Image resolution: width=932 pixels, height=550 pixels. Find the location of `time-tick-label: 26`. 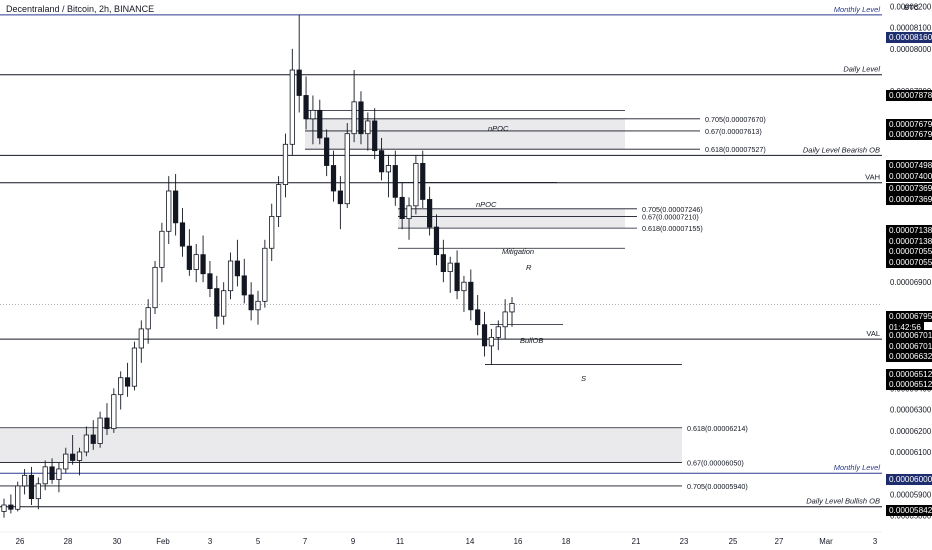

time-tick-label: 26 is located at coordinates (20, 541).